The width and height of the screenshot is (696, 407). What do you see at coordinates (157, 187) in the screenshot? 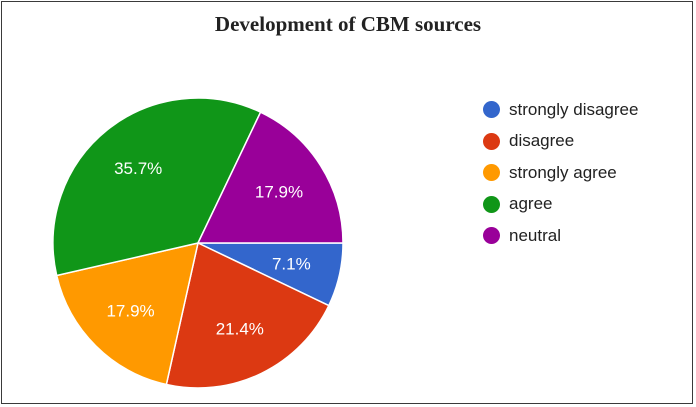
I see `pie-slice-agree` at bounding box center [157, 187].